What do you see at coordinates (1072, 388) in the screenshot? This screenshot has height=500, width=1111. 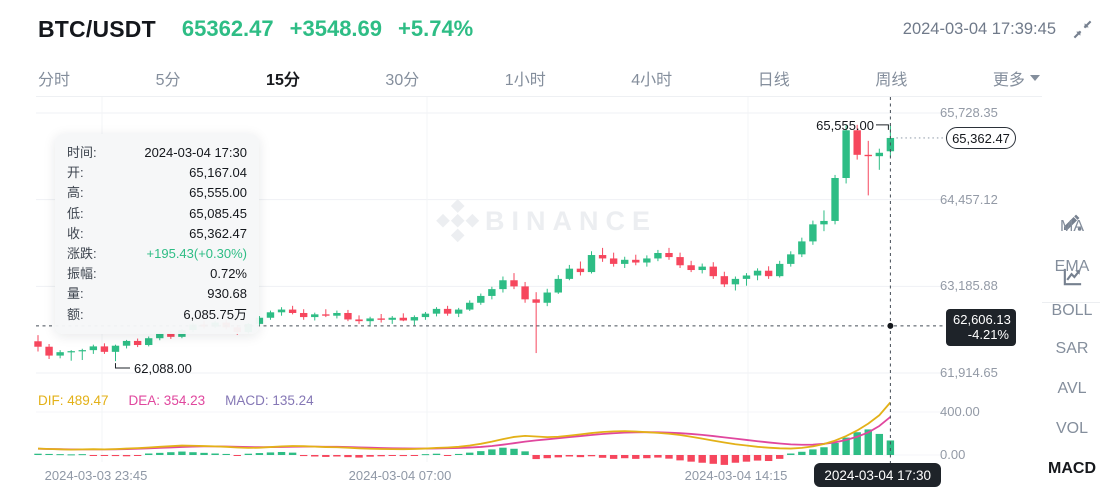 I see `sidebar-item-avl: AVL` at bounding box center [1072, 388].